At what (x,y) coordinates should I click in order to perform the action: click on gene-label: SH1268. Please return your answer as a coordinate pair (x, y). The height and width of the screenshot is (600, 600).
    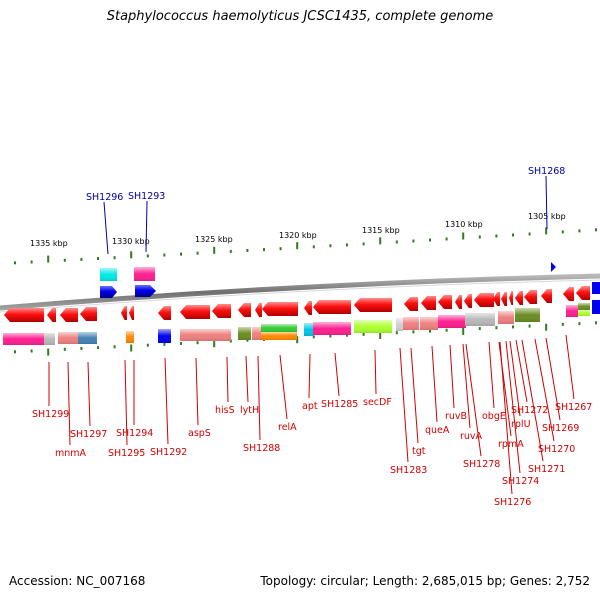
    Looking at the image, I should click on (546, 171).